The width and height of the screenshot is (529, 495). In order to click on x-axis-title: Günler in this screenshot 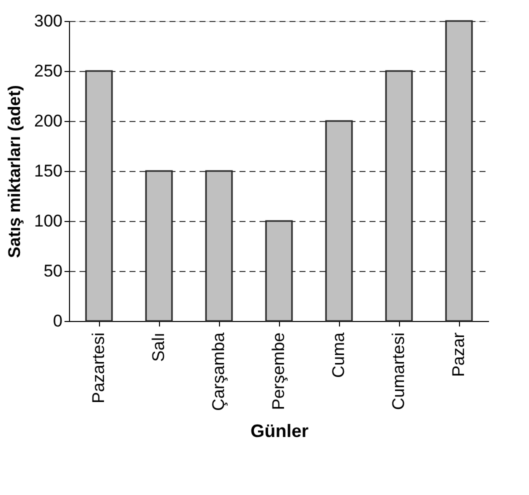, I will do `click(279, 430)`.